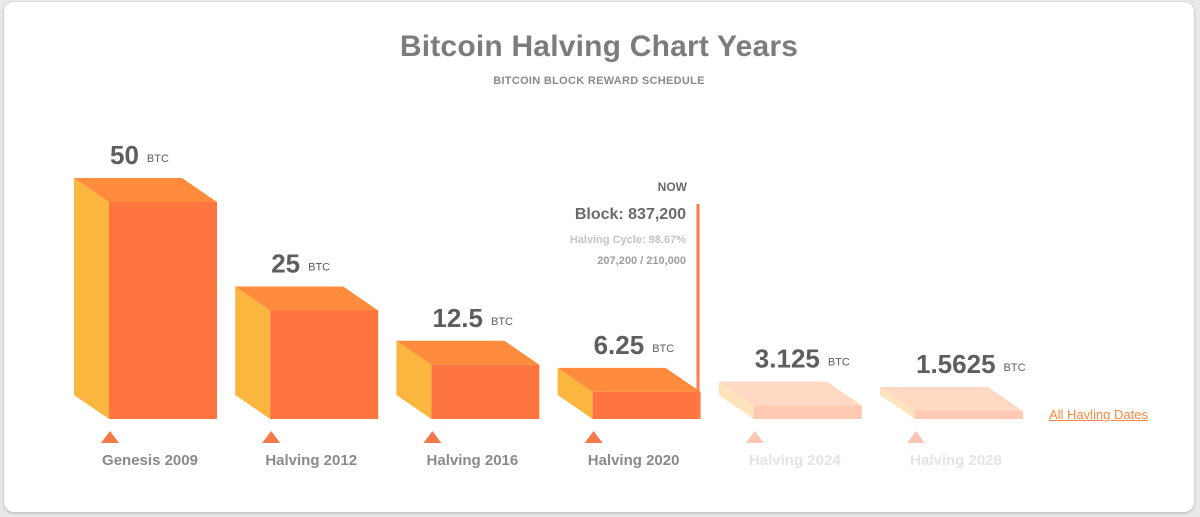  Describe the element at coordinates (628, 240) in the screenshot. I see `halving-cycle-percent: Halving Cycle: 98.67%` at that location.